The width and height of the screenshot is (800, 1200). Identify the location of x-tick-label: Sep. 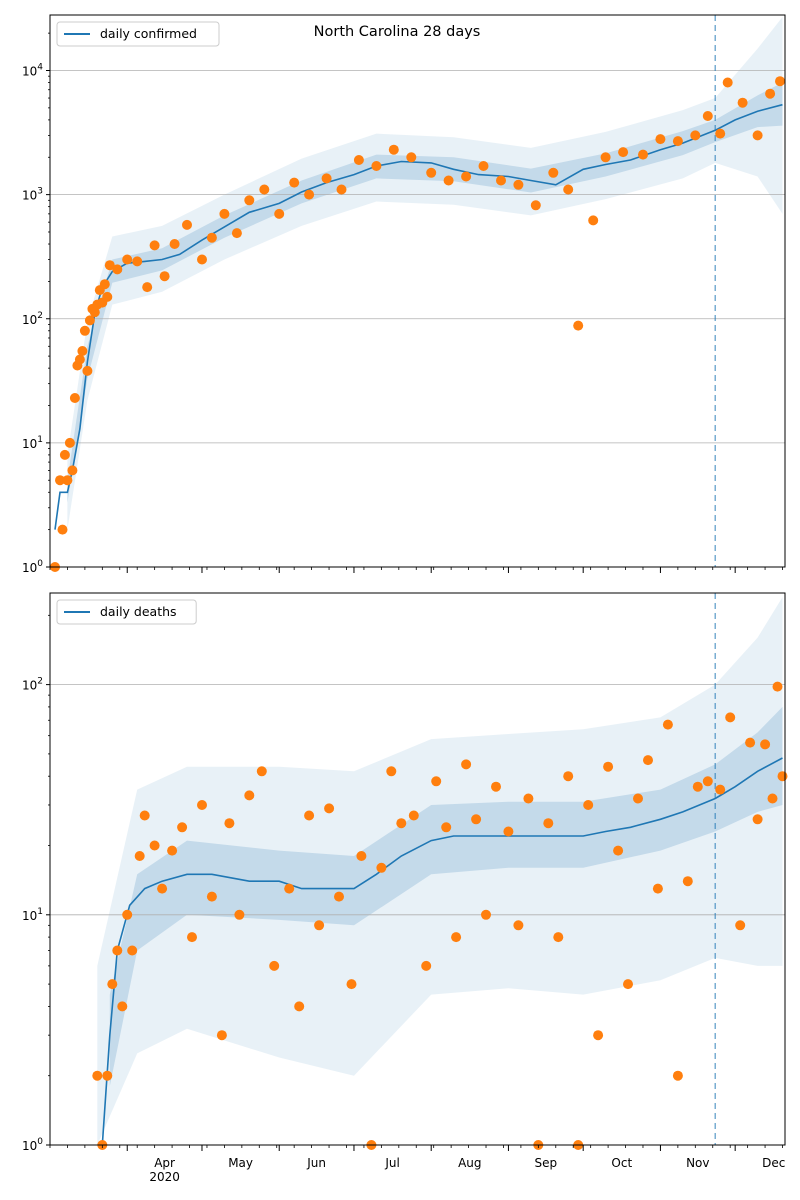
(546, 1163).